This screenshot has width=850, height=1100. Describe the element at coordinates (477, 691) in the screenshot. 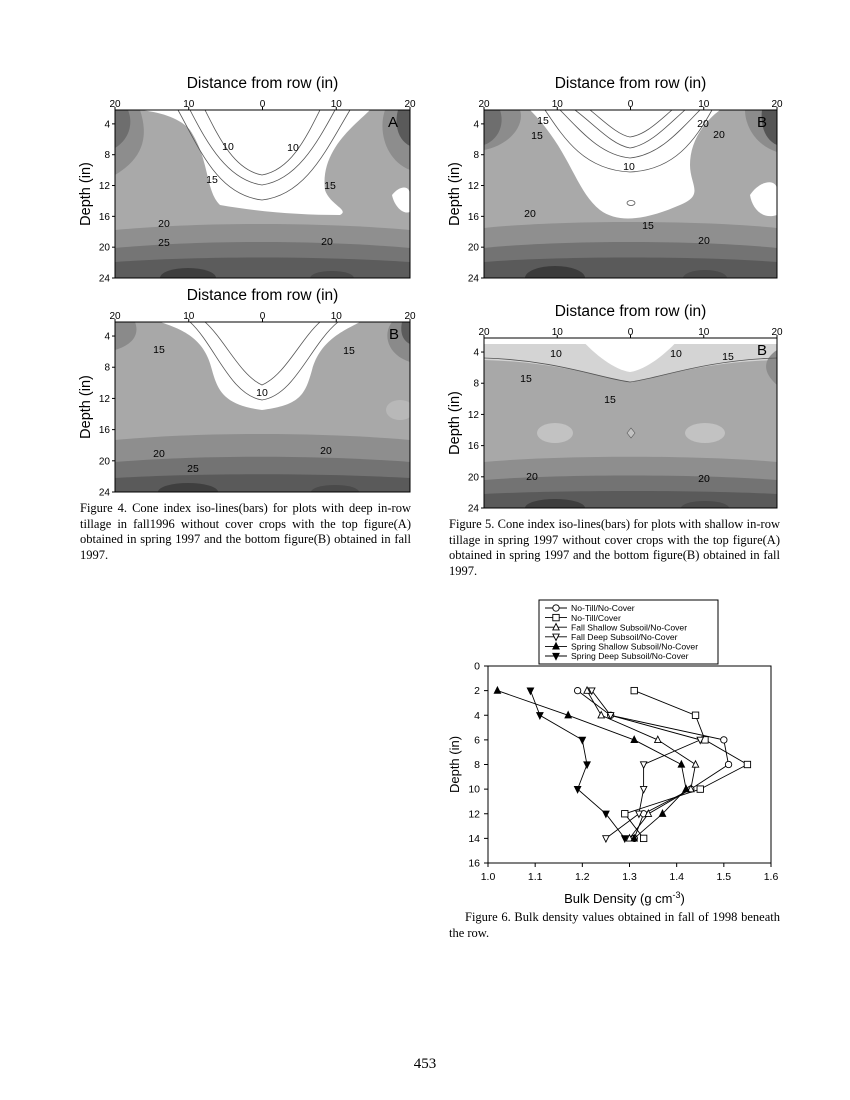

I see `fig6-y-tick-label: 2` at that location.